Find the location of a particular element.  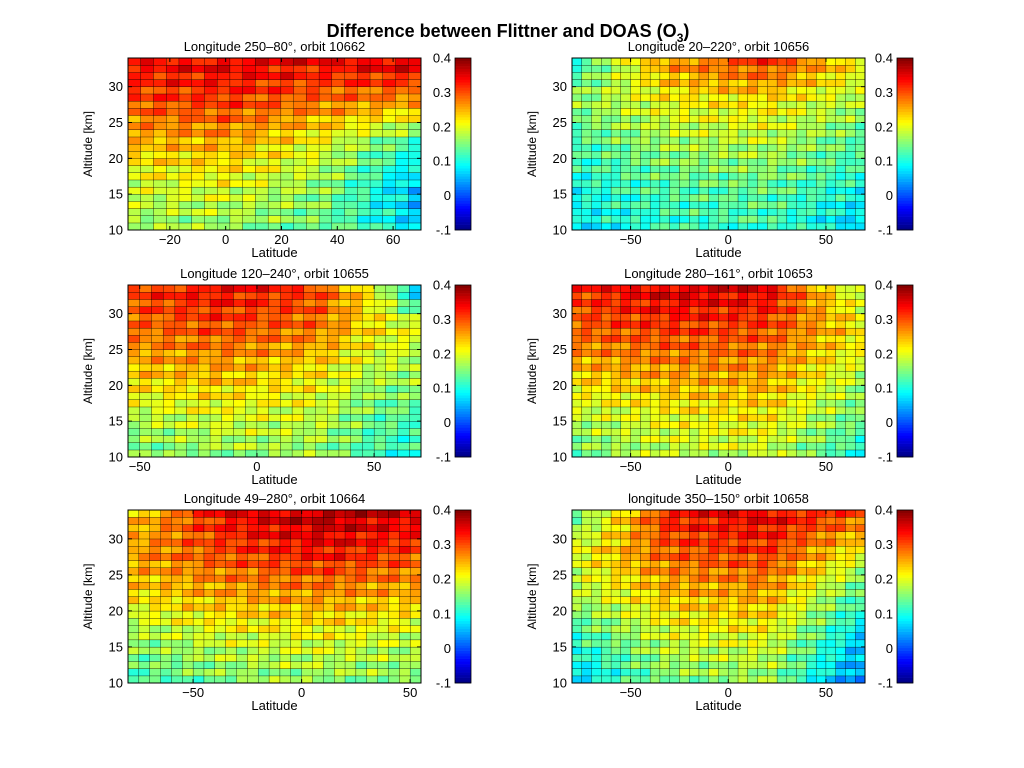

heatmap-cells is located at coordinates (274, 596).